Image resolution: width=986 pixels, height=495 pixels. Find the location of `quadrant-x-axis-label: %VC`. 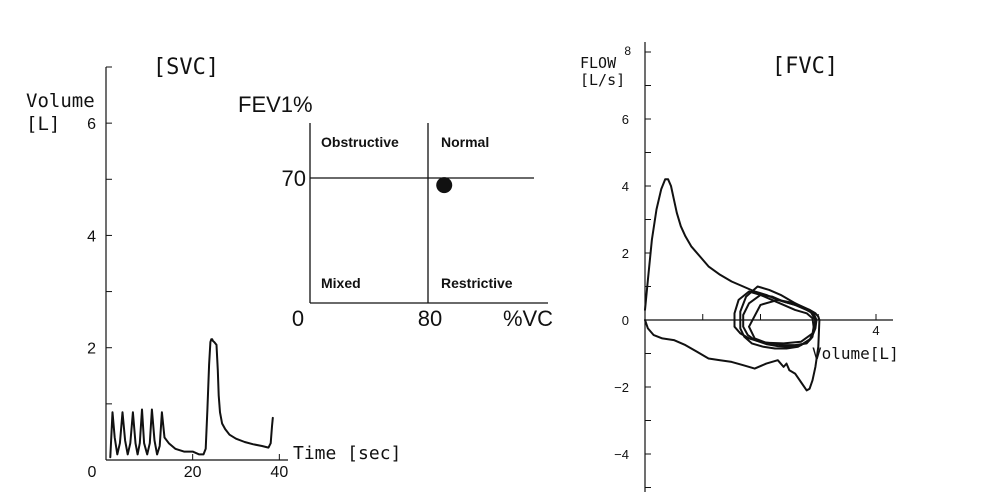

quadrant-x-axis-label: %VC is located at coordinates (528, 318).